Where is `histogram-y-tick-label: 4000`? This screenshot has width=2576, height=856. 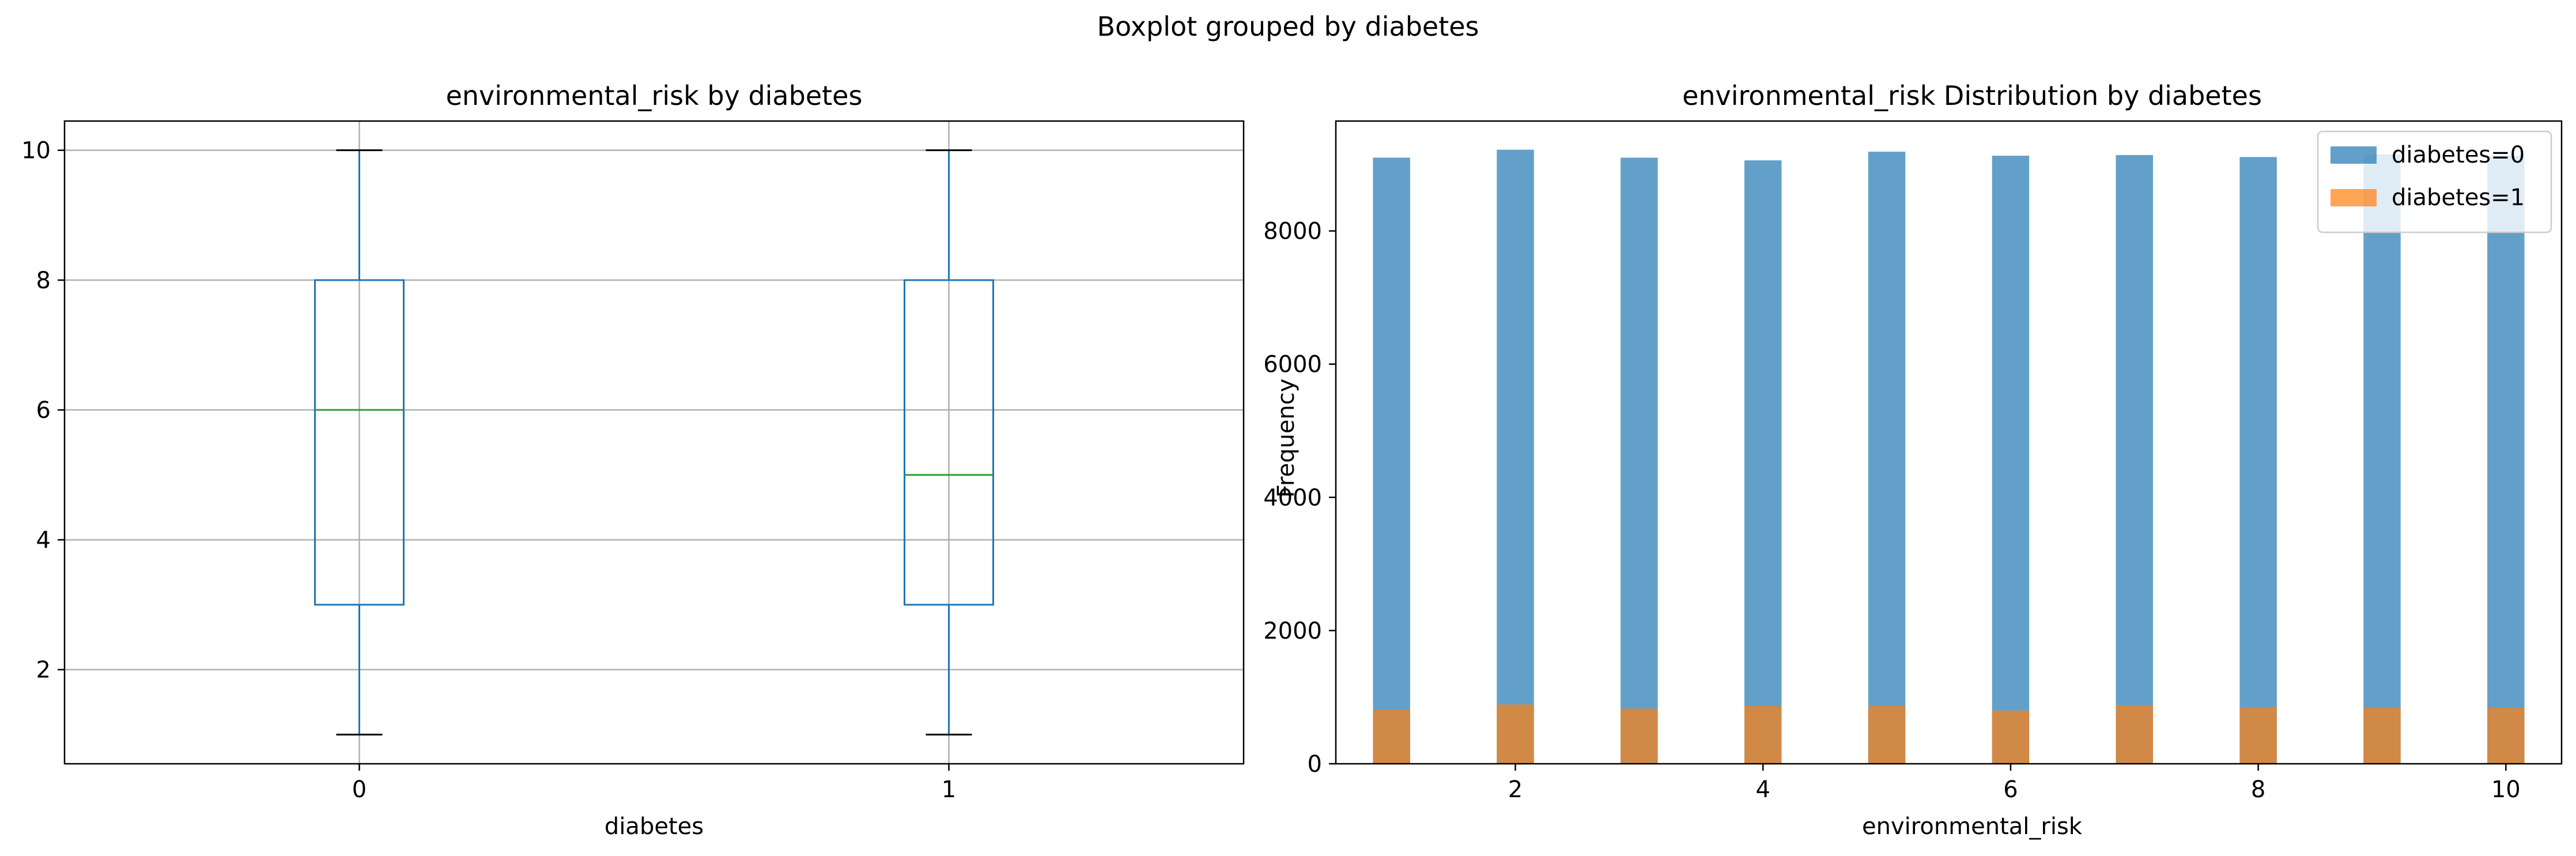
histogram-y-tick-label: 4000 is located at coordinates (1292, 498).